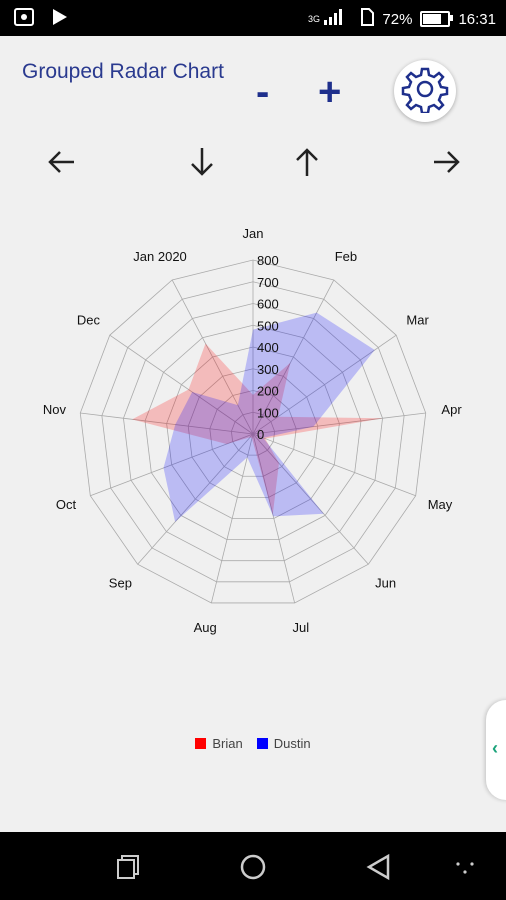 The image size is (506, 900). I want to click on zoom-out-button: -, so click(263, 92).